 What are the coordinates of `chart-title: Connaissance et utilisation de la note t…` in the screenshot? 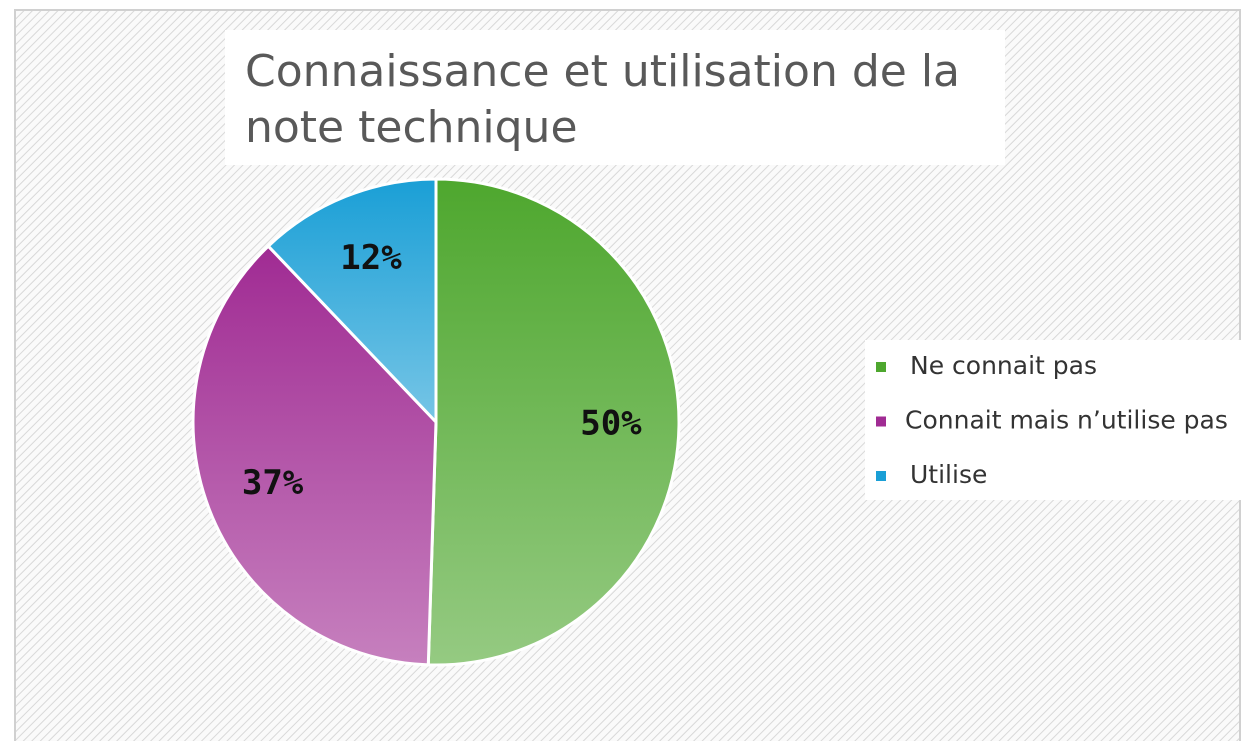 It's located at (615, 97).